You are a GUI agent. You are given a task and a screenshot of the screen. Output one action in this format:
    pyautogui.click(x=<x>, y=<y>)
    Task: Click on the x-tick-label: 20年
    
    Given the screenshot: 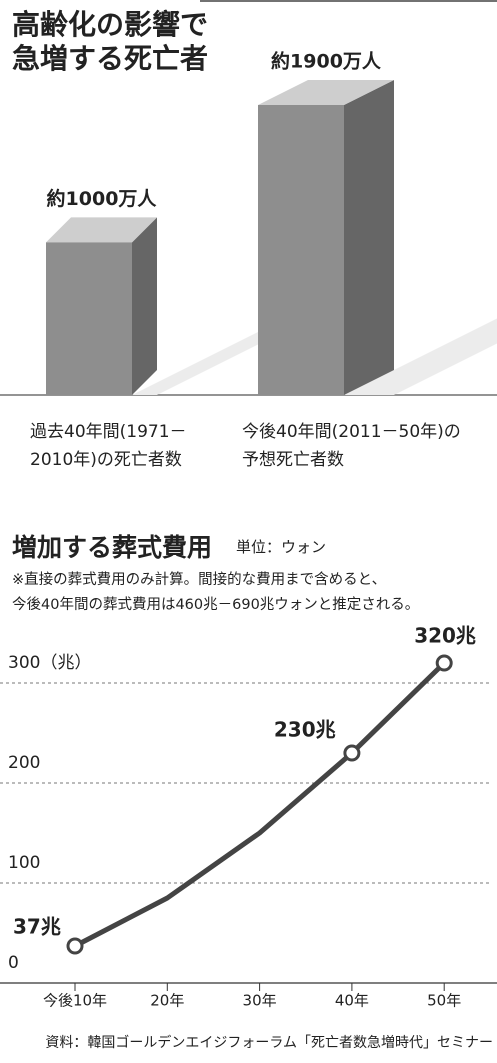 What is the action you would take?
    pyautogui.click(x=167, y=1001)
    